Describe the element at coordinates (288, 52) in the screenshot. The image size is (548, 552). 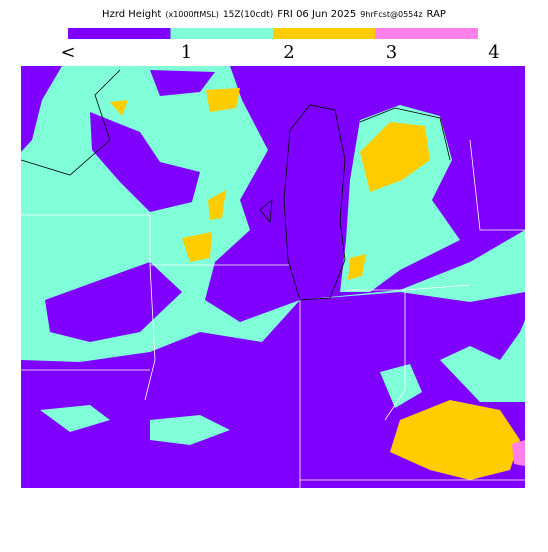
I see `legend-label: 2` at that location.